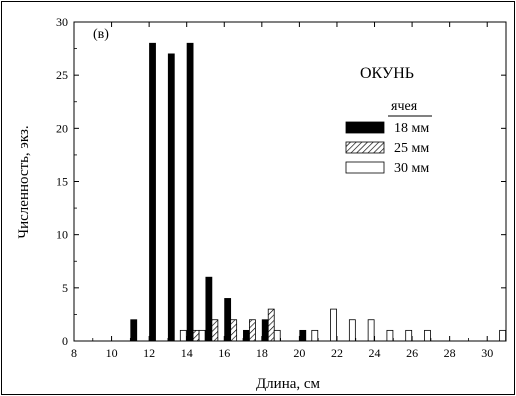 This screenshot has height=396, width=516. What do you see at coordinates (202, 335) in the screenshot?
I see `bar-30-мм-14.5` at bounding box center [202, 335].